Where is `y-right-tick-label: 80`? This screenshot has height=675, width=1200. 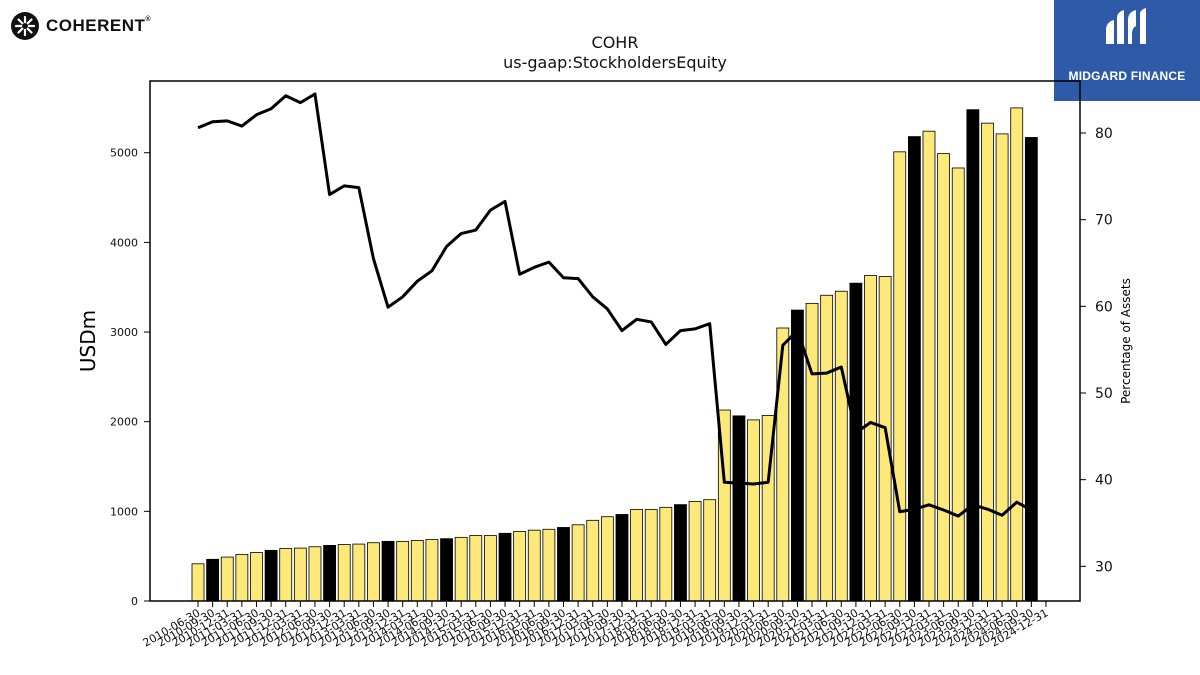 y-right-tick-label: 80 is located at coordinates (1104, 134).